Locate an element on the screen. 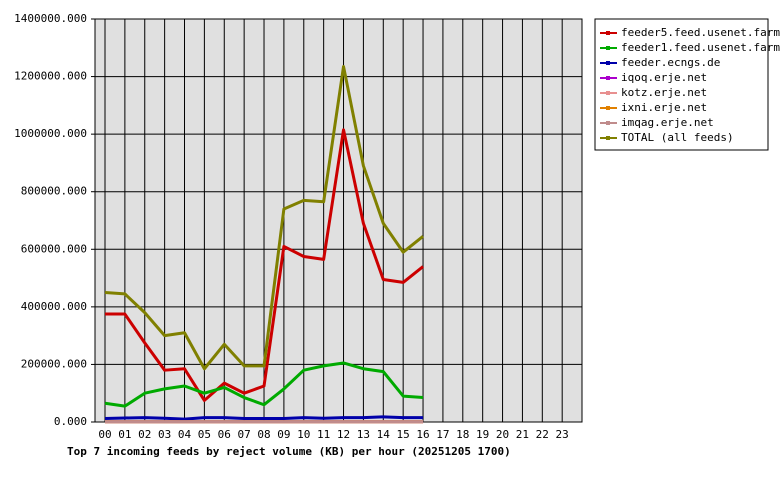 The image size is (780, 480). y-tick-label: 1000000.000 is located at coordinates (50, 133).